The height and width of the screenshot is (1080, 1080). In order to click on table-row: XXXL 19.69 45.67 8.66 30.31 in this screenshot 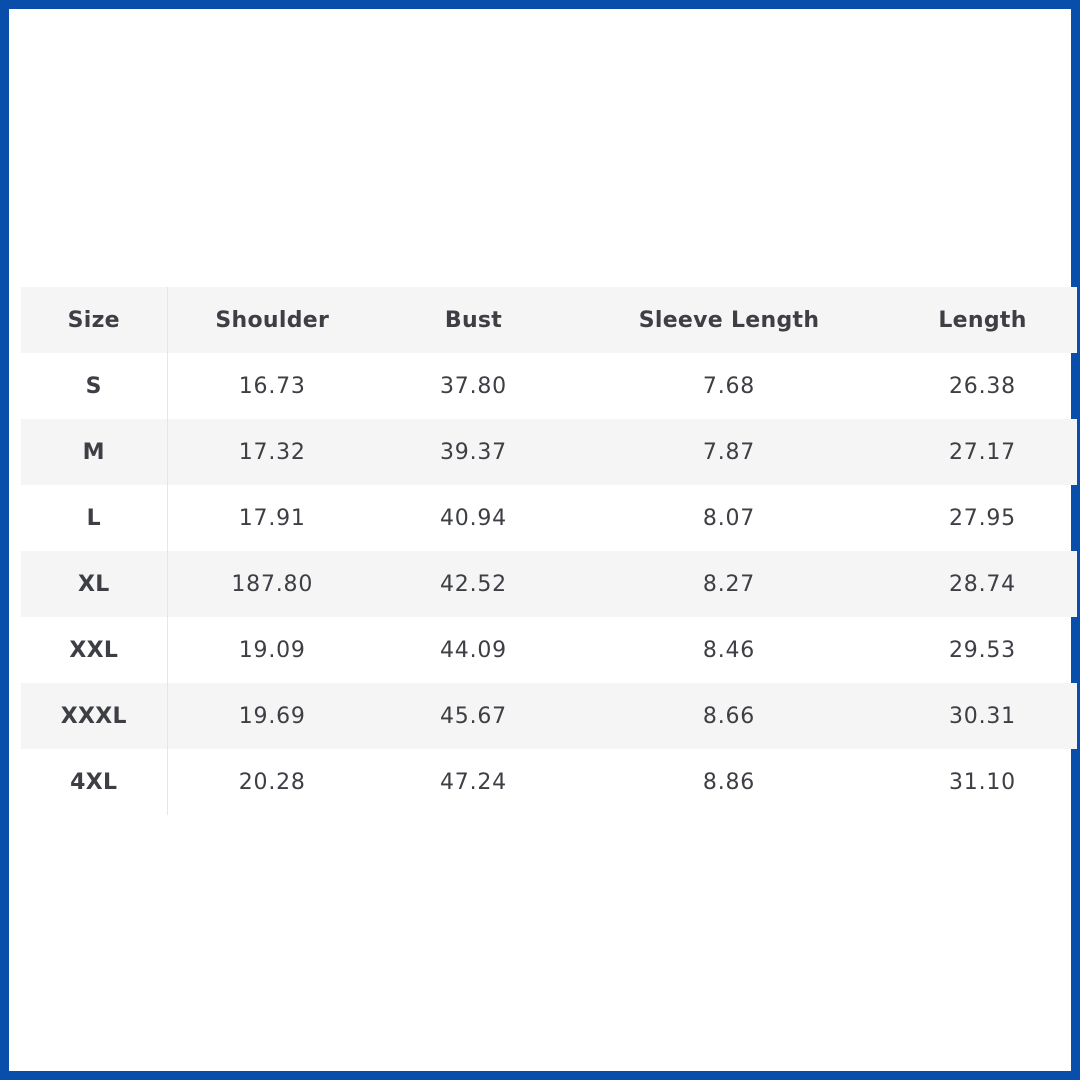, I will do `click(549, 716)`.